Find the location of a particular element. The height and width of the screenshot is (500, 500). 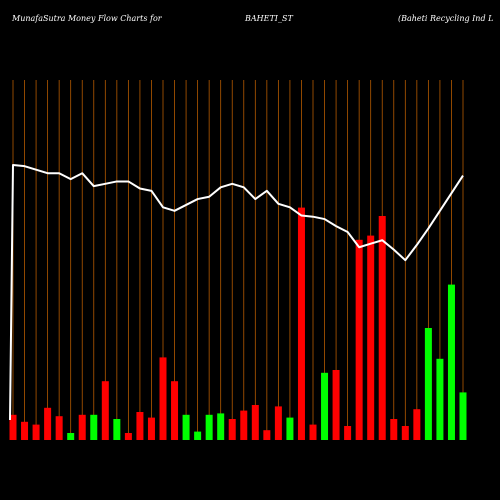

chart-header-site: MunafaSutra Money Flow Charts for is located at coordinates (87, 18).